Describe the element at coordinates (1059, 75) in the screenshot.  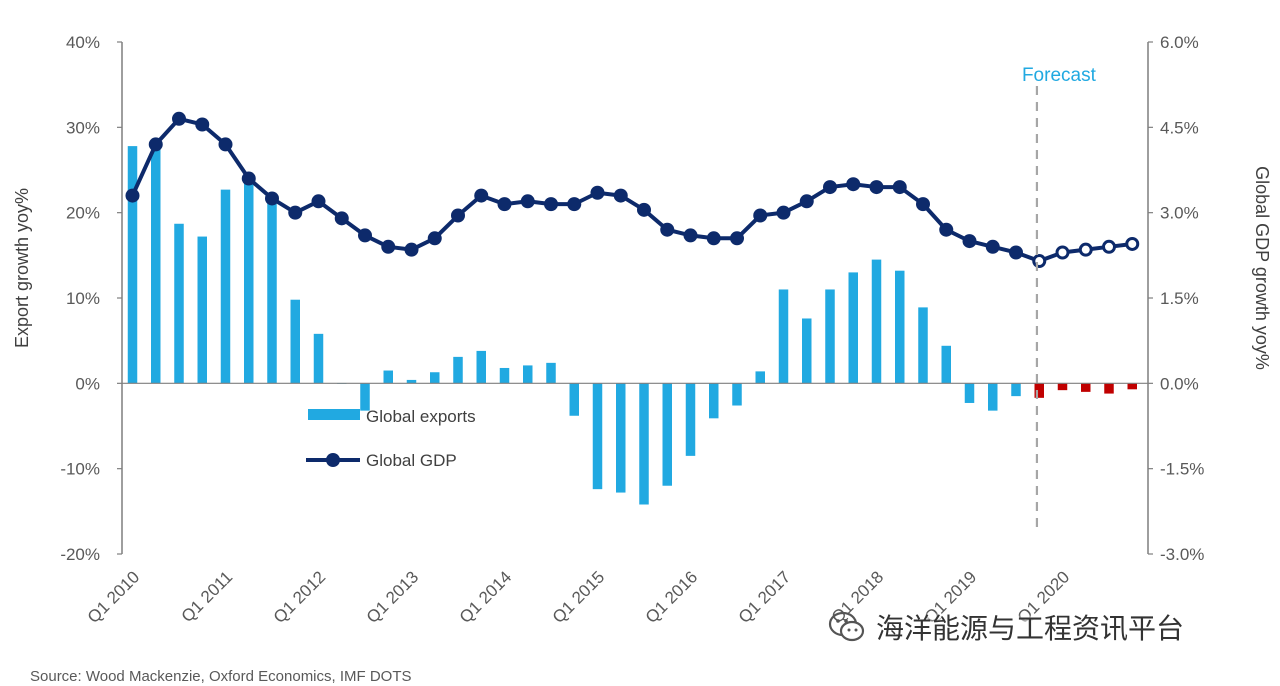
I see `forecast-label: Forecast` at that location.